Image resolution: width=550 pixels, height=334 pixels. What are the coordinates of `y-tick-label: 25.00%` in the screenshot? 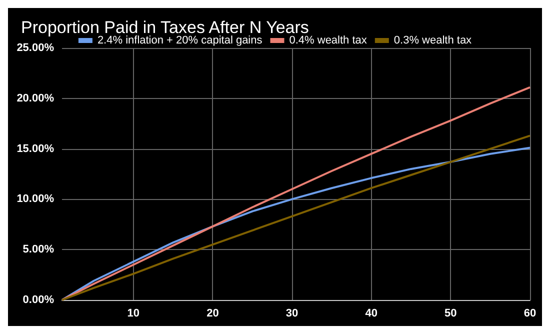 It's located at (35, 48).